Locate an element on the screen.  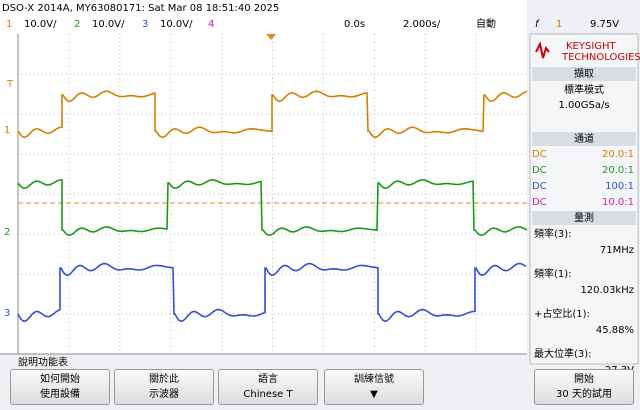
acq-mode: 標準模式 is located at coordinates (584, 89).